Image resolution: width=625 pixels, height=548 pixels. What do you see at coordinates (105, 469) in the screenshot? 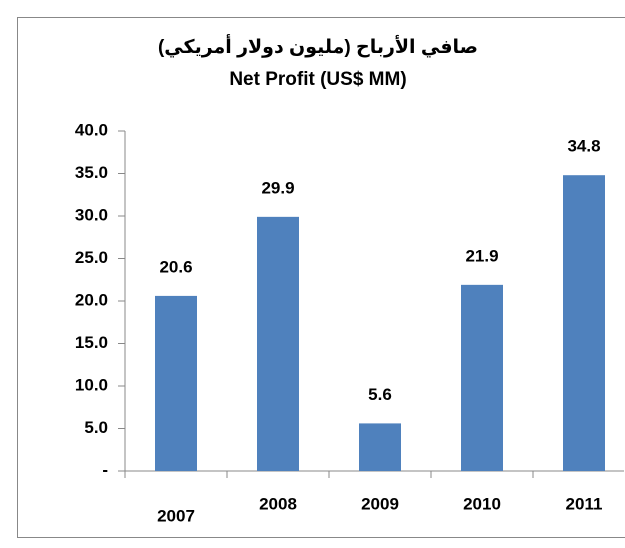
I see `y-tick-label: -` at bounding box center [105, 469].